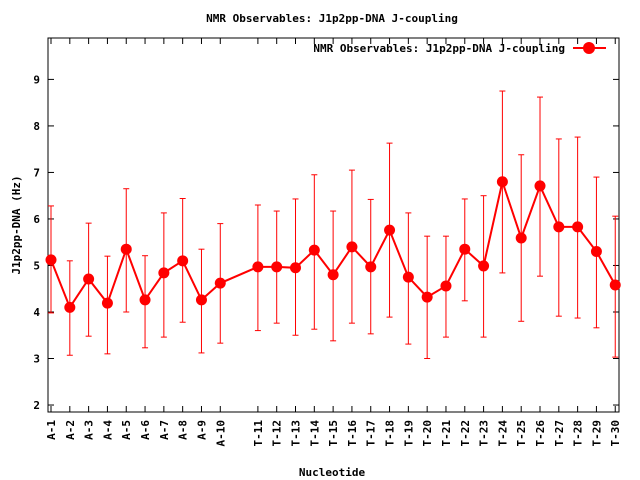 The image size is (640, 480). What do you see at coordinates (277, 433) in the screenshot?
I see `x-tick-label: T-12` at bounding box center [277, 433].